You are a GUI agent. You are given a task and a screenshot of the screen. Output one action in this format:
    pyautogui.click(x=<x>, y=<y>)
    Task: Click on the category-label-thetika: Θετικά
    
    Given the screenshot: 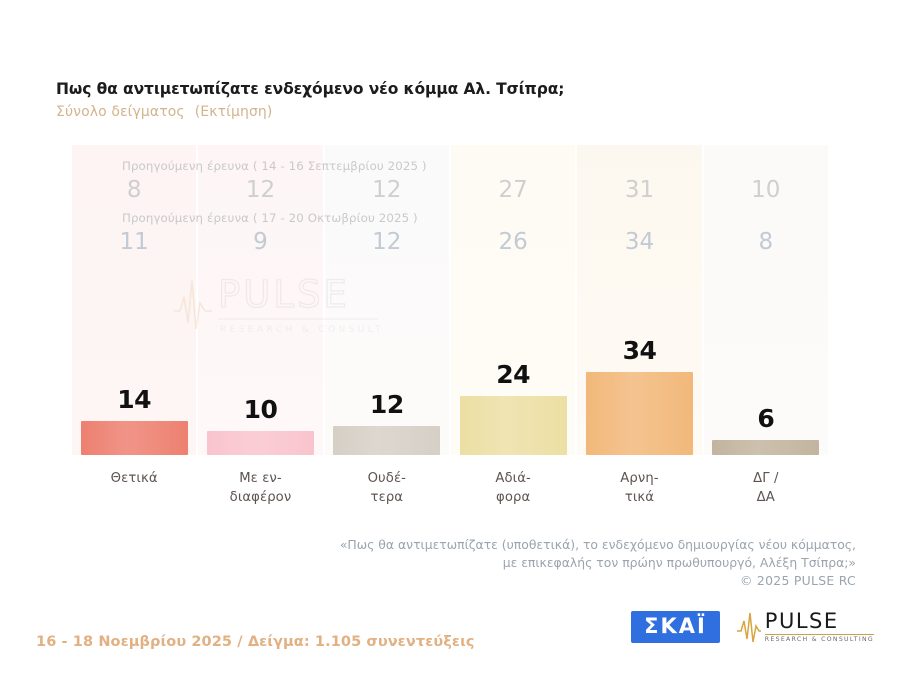 What is the action you would take?
    pyautogui.click(x=134, y=478)
    